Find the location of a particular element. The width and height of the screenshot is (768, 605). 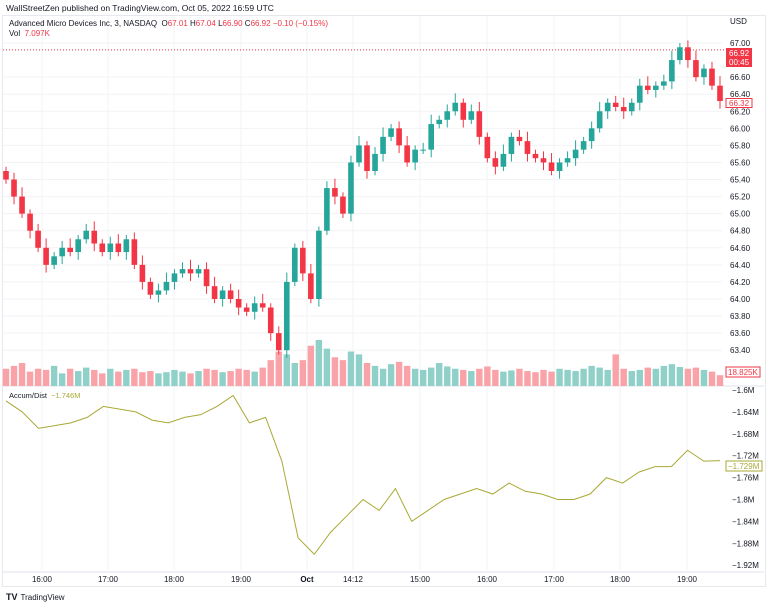

volume-label: Vol is located at coordinates (15, 33).